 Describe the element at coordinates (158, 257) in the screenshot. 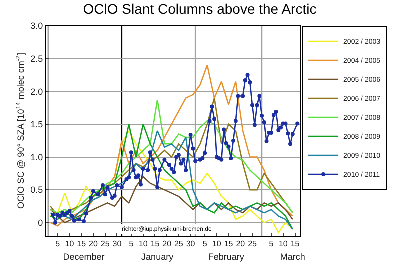

I see `x2-tick-label: January` at that location.